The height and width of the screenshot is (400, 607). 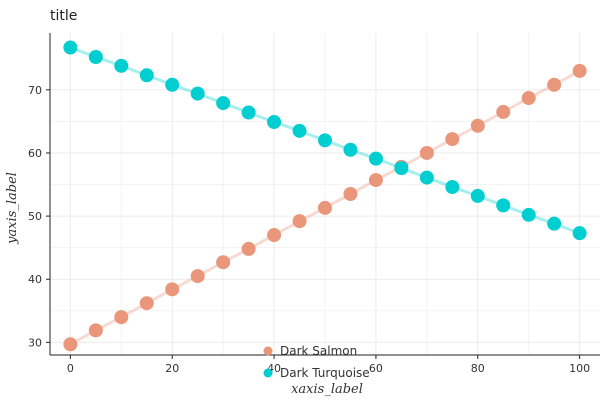 I want to click on x-tick-label: 100, so click(x=579, y=368).